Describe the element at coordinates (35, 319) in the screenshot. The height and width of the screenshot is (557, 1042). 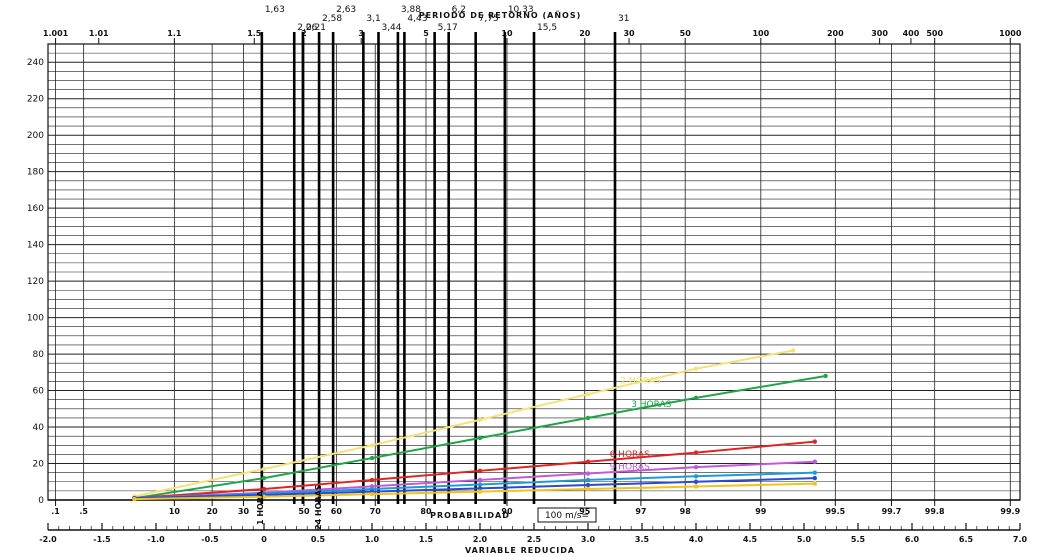
I see `y-tick-label: 100` at that location.